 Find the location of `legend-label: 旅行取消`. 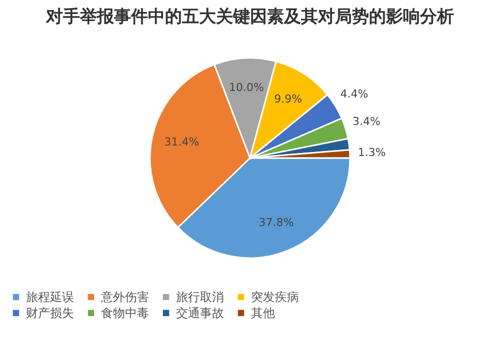

legend-label: 旅行取消 is located at coordinates (200, 297).